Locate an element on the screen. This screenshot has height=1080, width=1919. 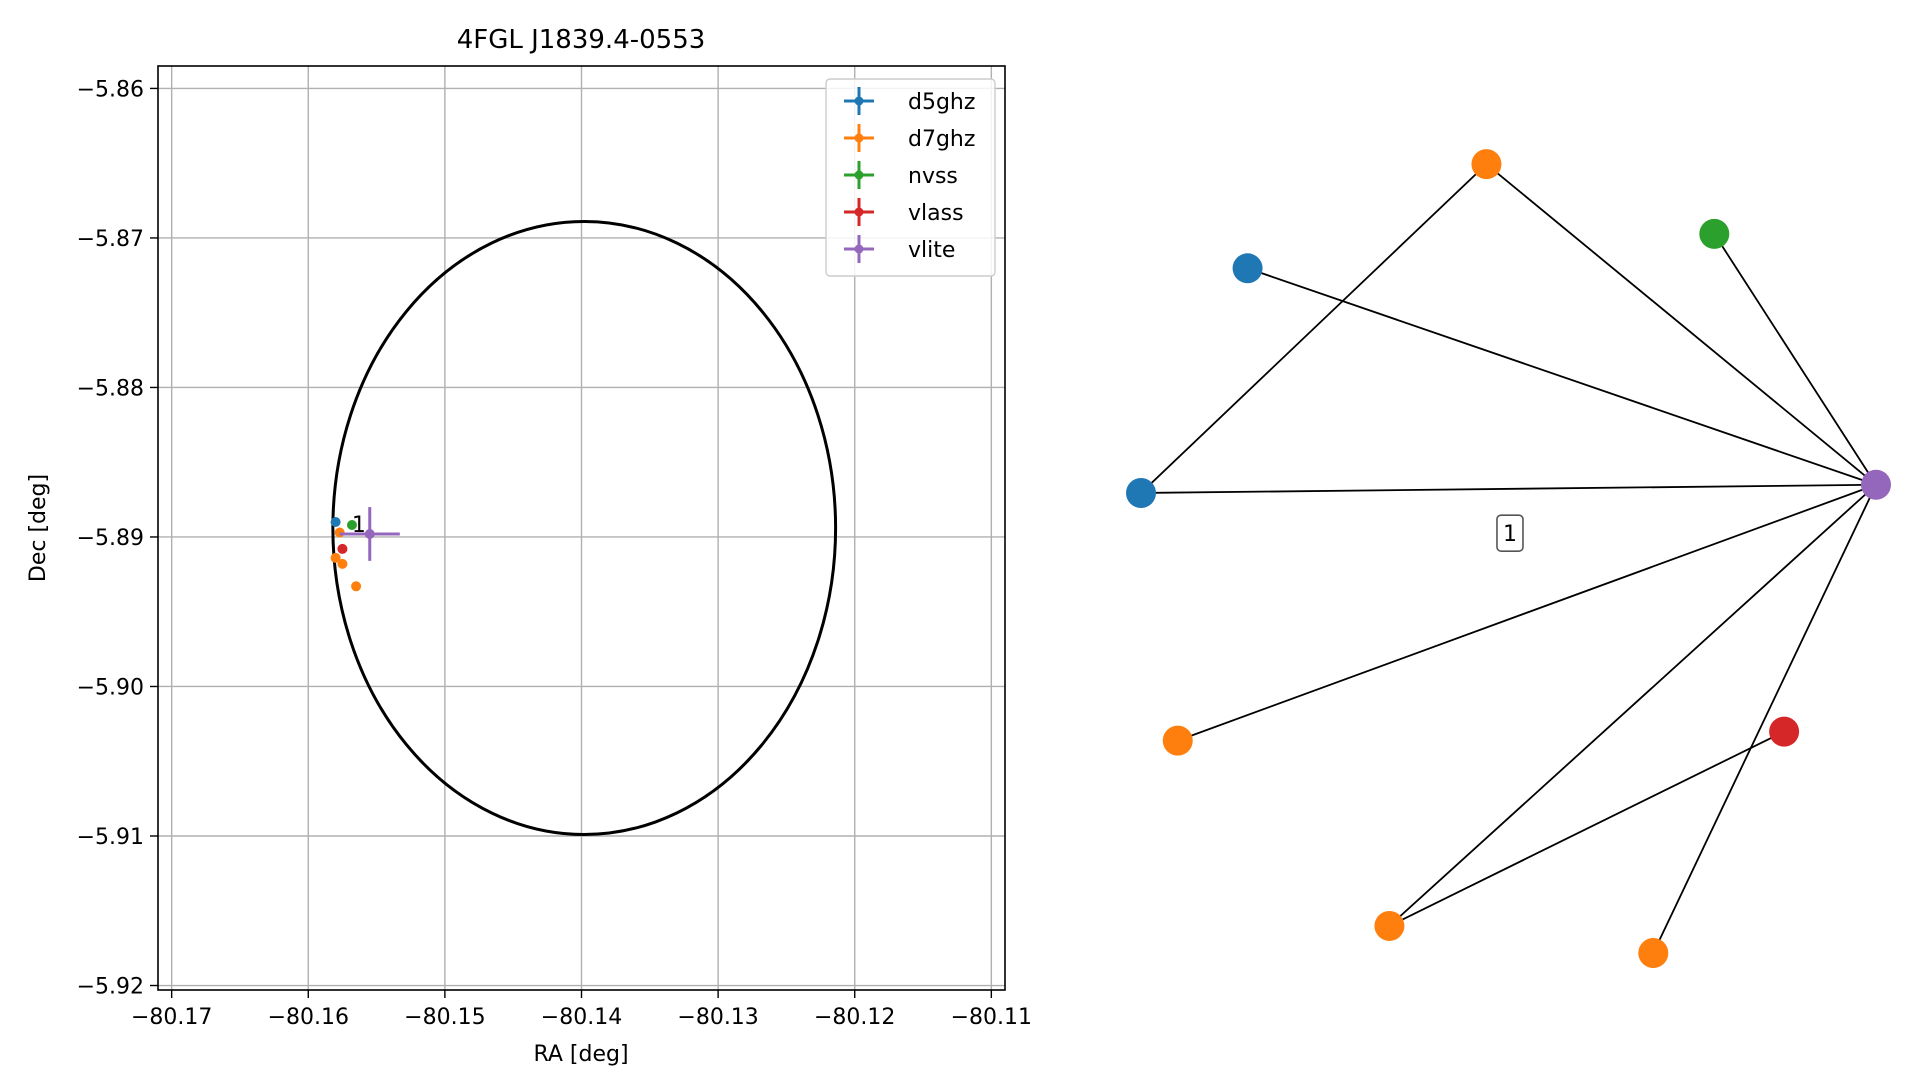
legend-vlass-dot is located at coordinates (859, 212).